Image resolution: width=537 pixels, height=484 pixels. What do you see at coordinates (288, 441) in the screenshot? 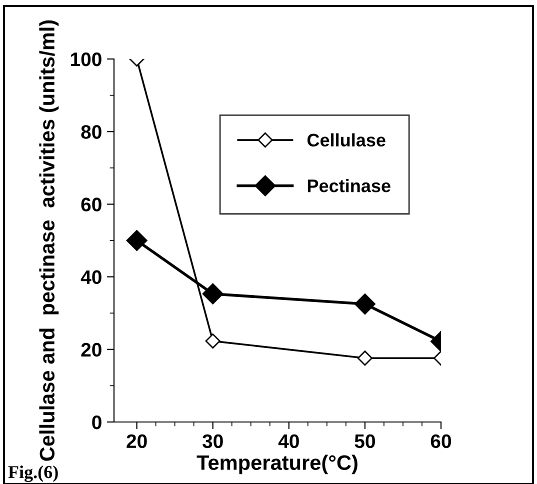
I see `x-tick-label: 40` at bounding box center [288, 441].